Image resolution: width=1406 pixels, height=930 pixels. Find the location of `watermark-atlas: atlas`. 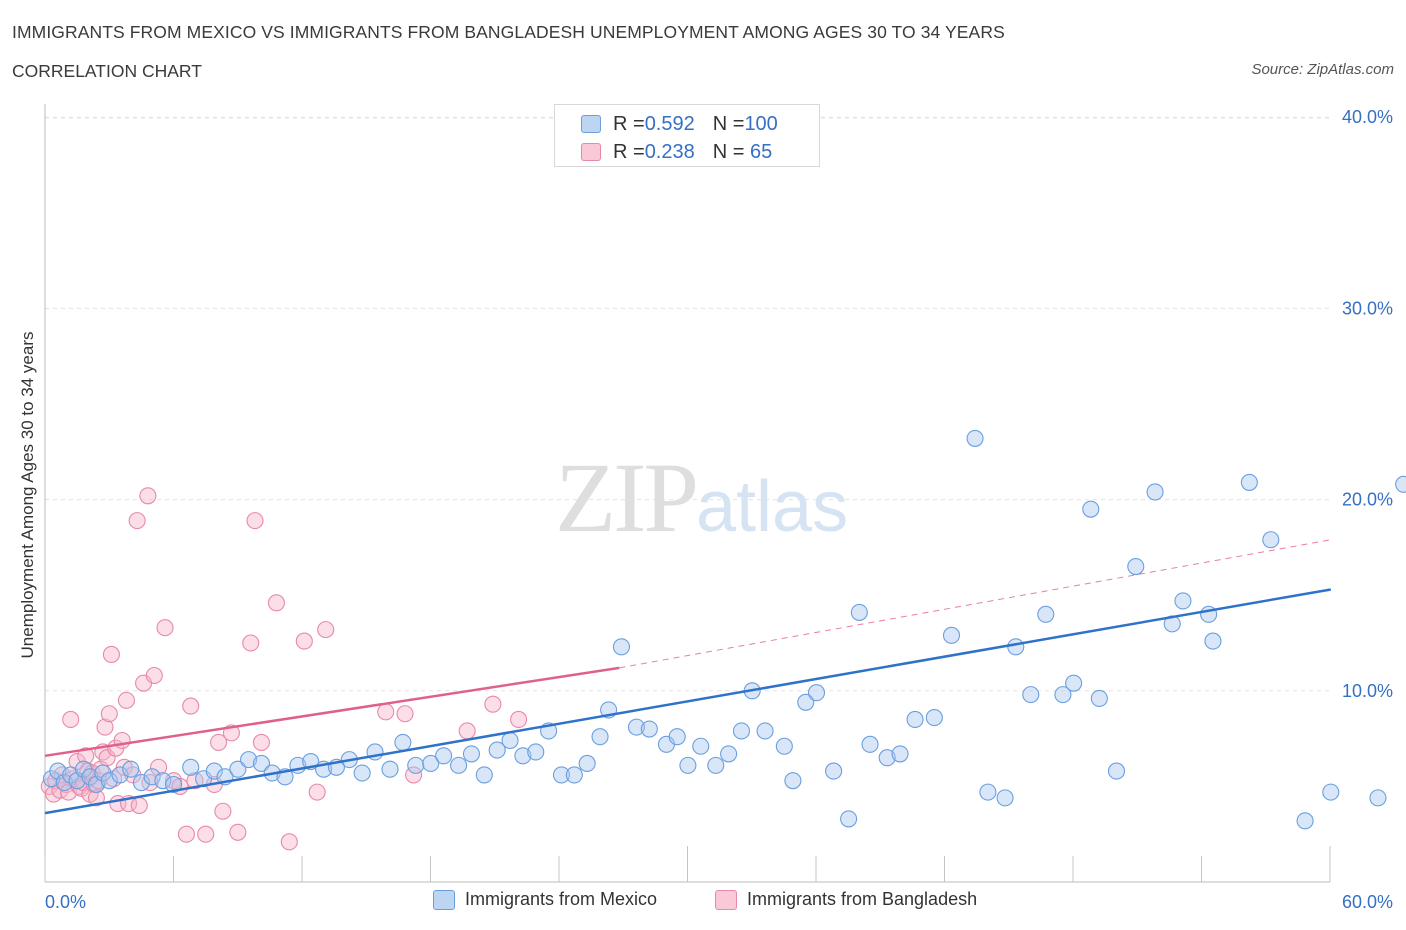

watermark-atlas: atlas is located at coordinates (772, 507).